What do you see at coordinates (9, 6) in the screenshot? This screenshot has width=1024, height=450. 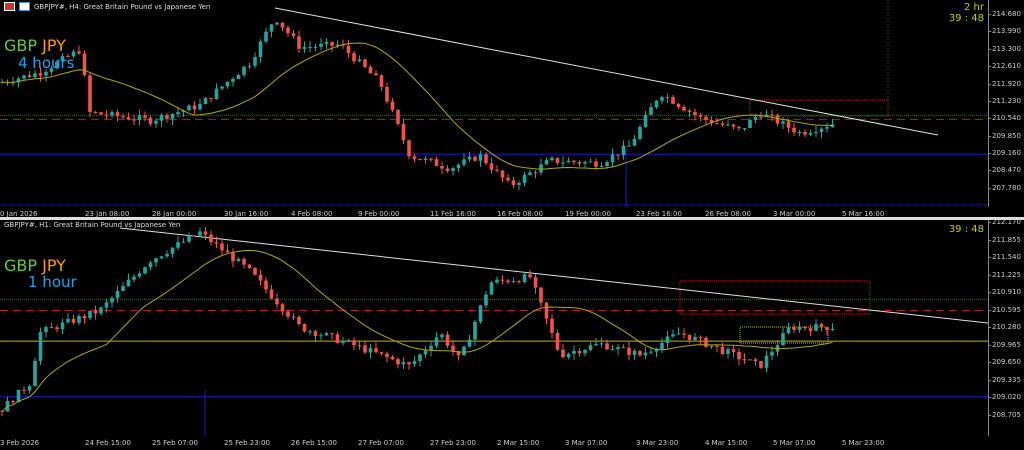 I see `menu-icon` at bounding box center [9, 6].